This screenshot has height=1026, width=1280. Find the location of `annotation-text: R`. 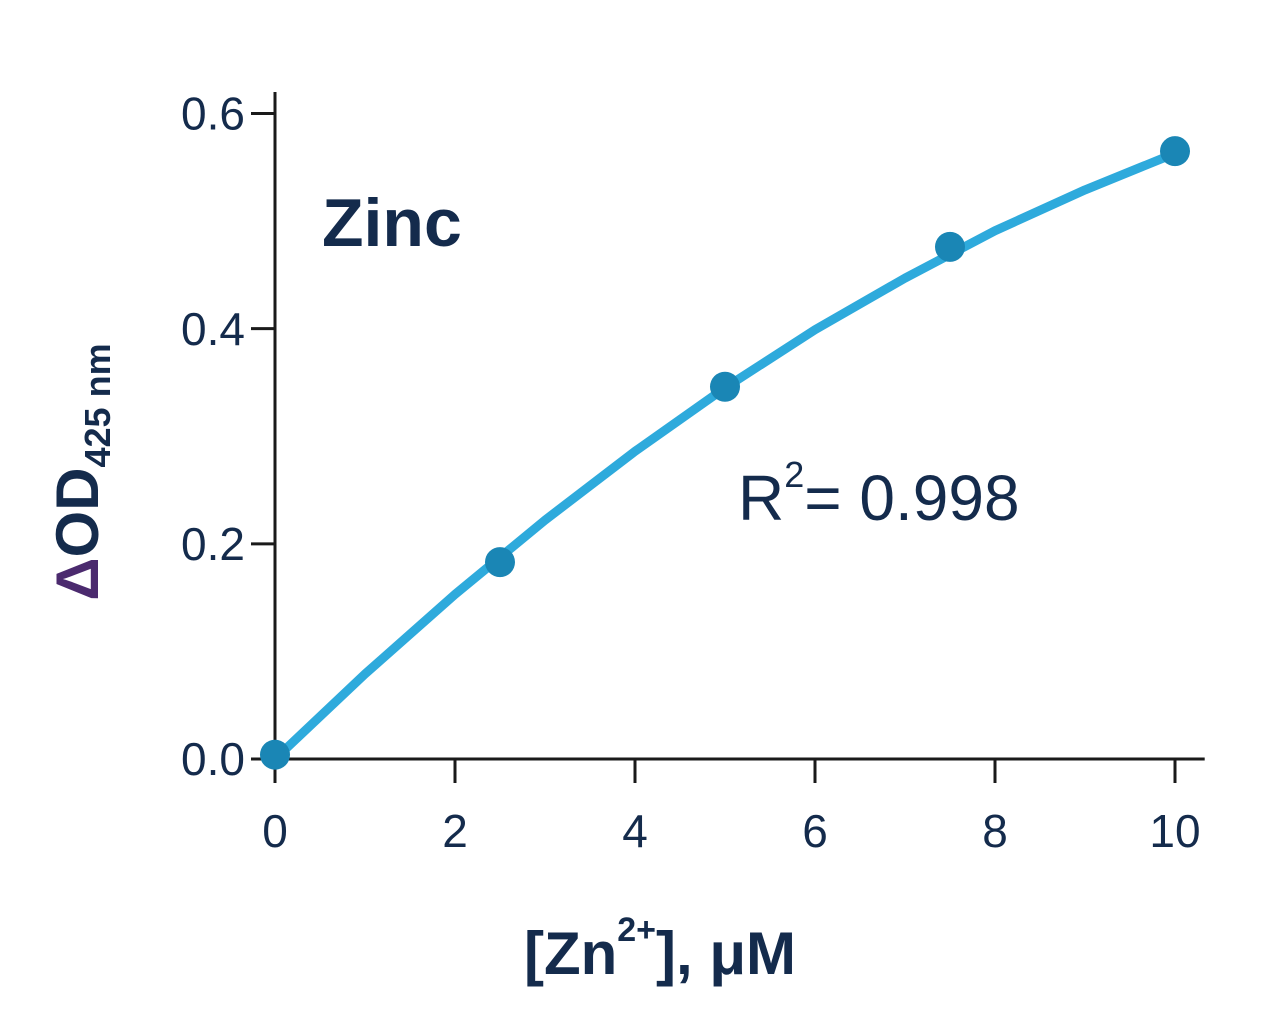

annotation-text: R is located at coordinates (761, 498).